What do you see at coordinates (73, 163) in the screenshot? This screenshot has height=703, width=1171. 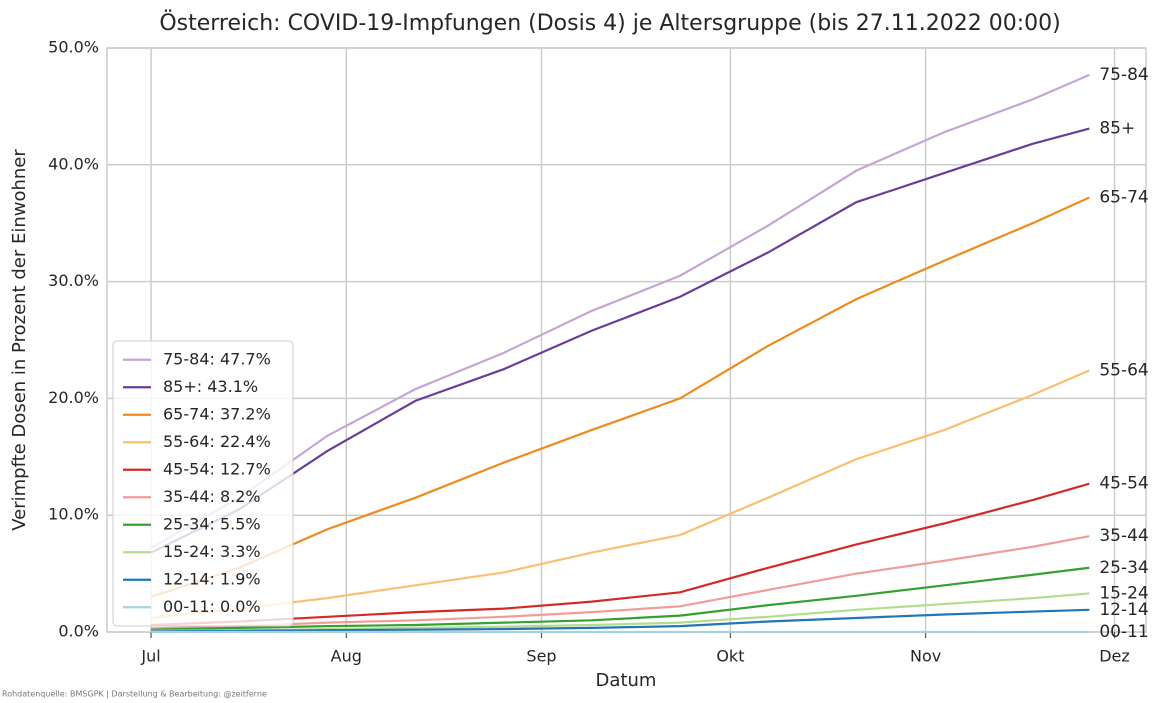 I see `y-tick-label: 40.0%` at bounding box center [73, 163].